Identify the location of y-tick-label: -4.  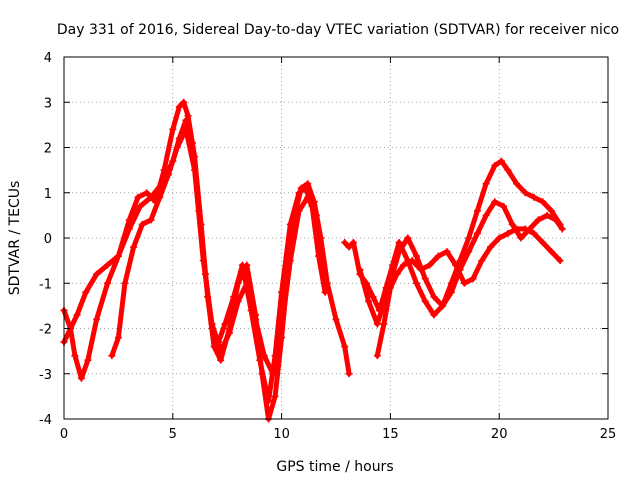
(45, 420).